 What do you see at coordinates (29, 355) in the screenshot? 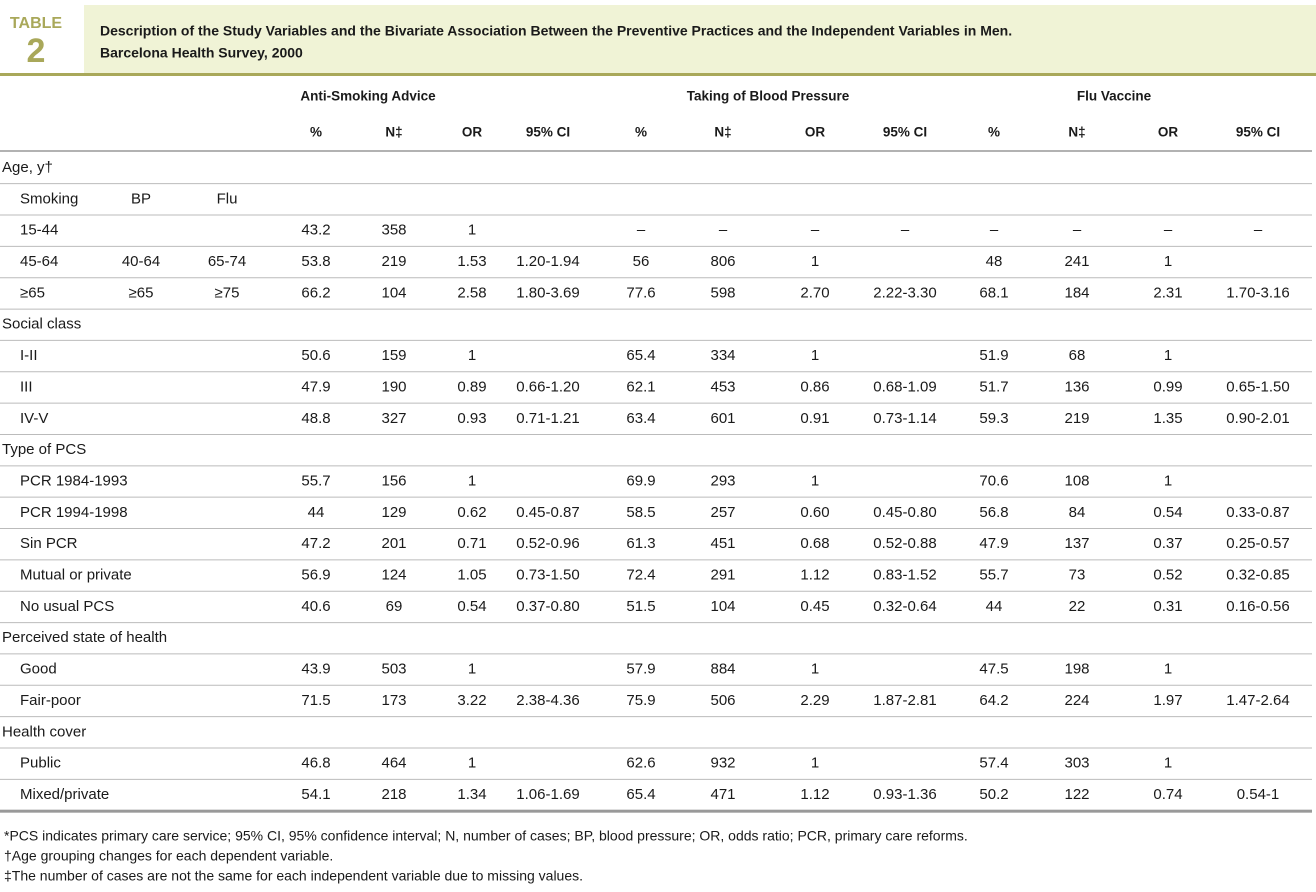
I see `row-label: I-II` at bounding box center [29, 355].